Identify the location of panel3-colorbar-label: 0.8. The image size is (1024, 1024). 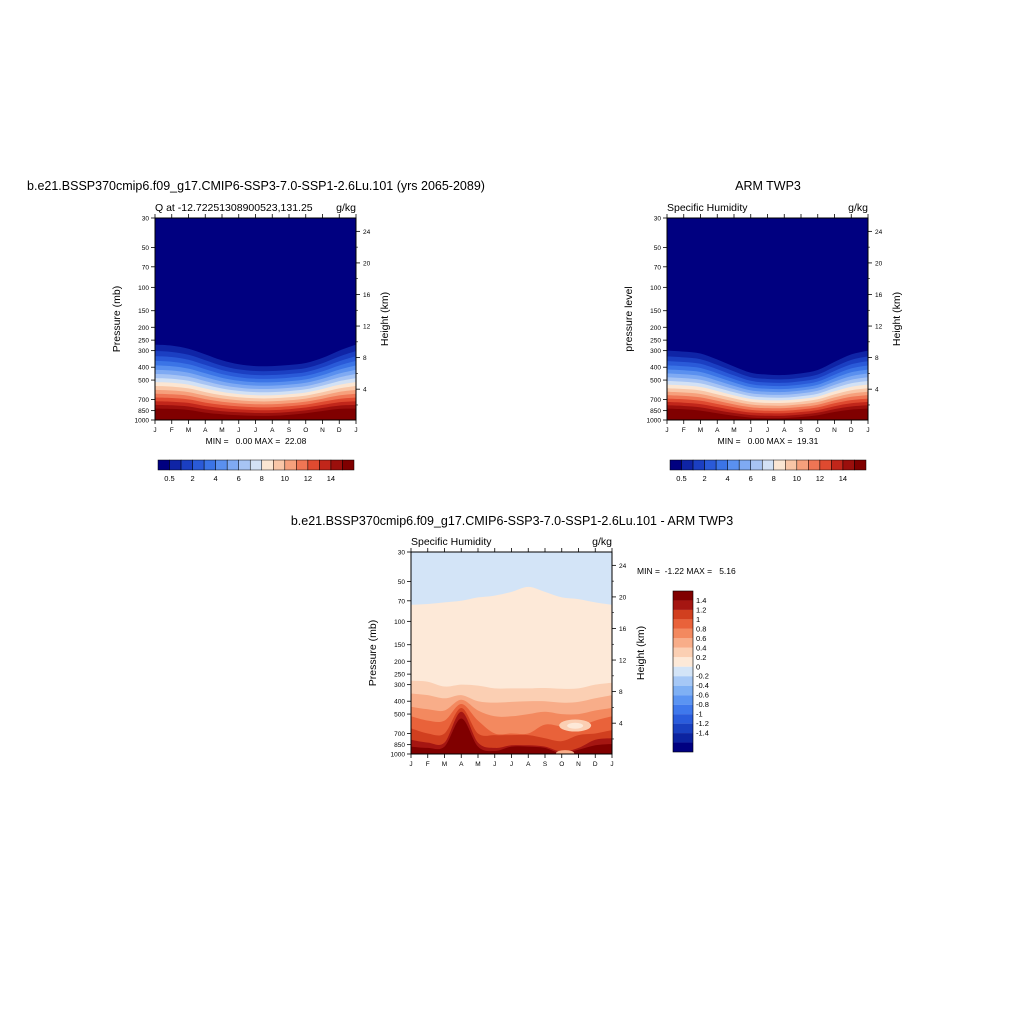
(701, 628).